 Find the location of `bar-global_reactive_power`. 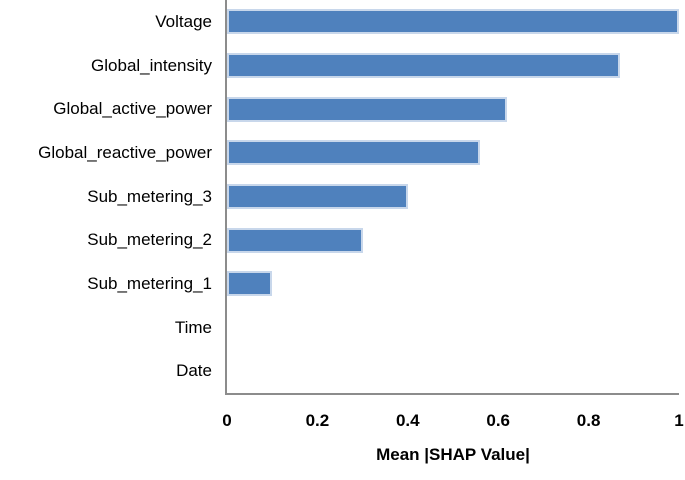

bar-global_reactive_power is located at coordinates (354, 153).